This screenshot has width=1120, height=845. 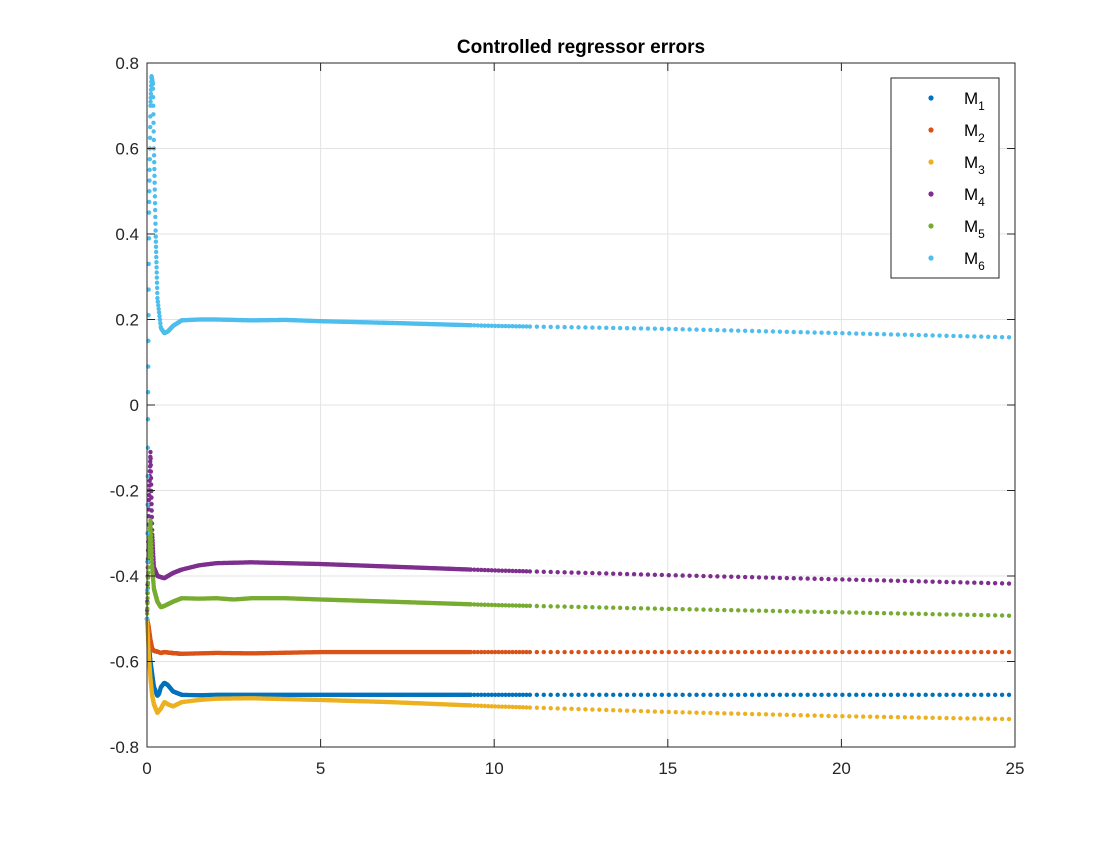 I want to click on legend-box, so click(x=945, y=178).